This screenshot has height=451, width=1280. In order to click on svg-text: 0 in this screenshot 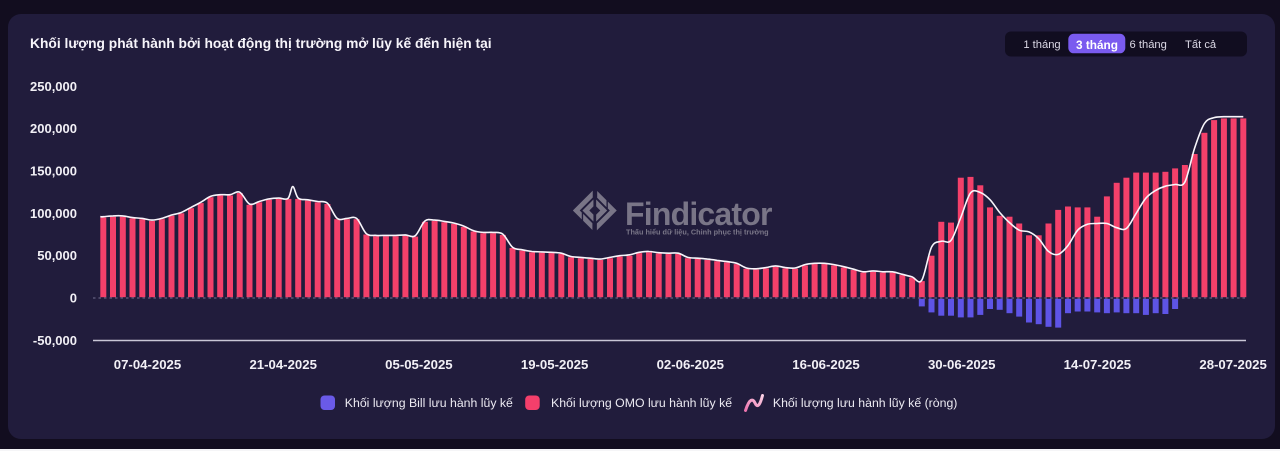, I will do `click(73, 298)`.